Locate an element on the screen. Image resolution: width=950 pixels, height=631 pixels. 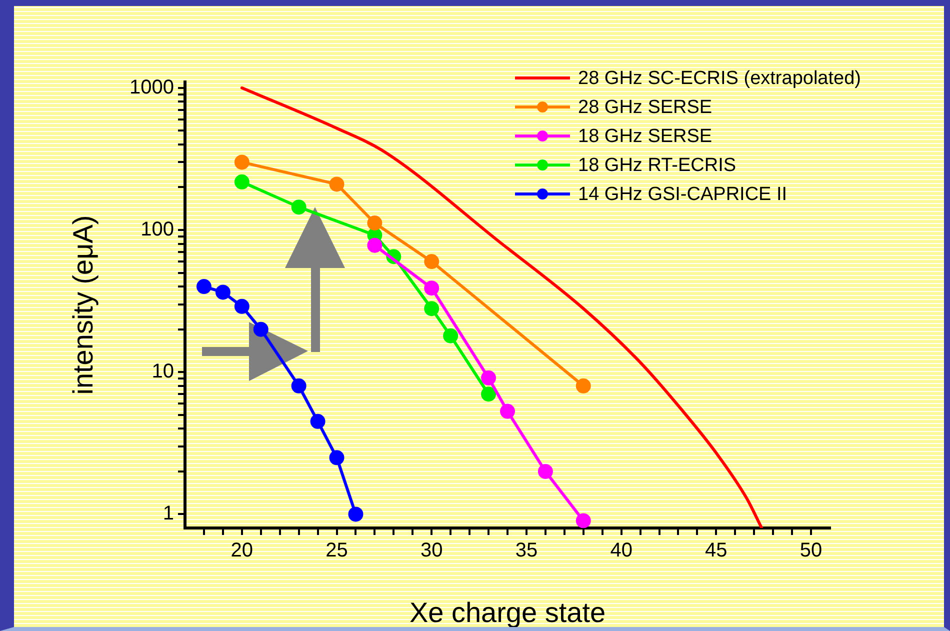
x-tick-label: 50 is located at coordinates (811, 551).